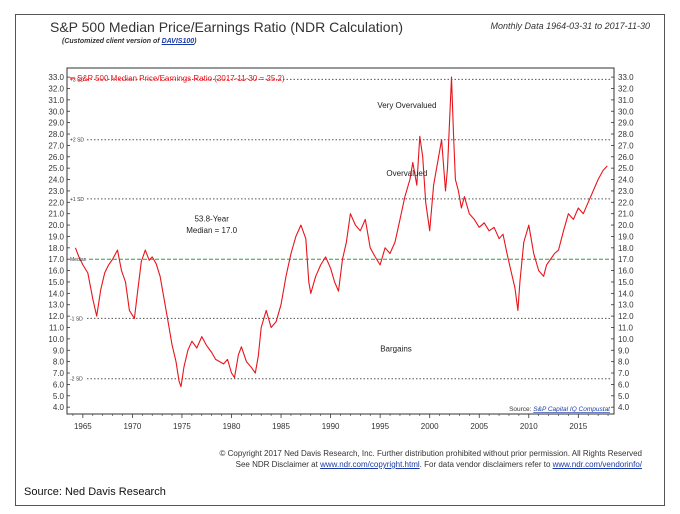 This screenshot has height=514, width=680. Describe the element at coordinates (626, 305) in the screenshot. I see `y-tick-label-right: 13.0` at that location.